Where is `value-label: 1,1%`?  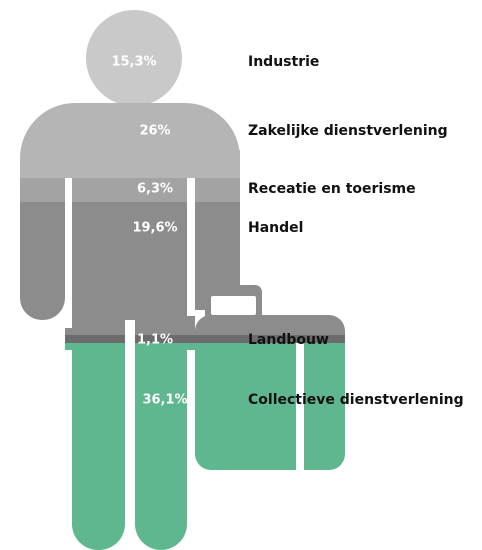
value-label: 1,1% is located at coordinates (155, 340).